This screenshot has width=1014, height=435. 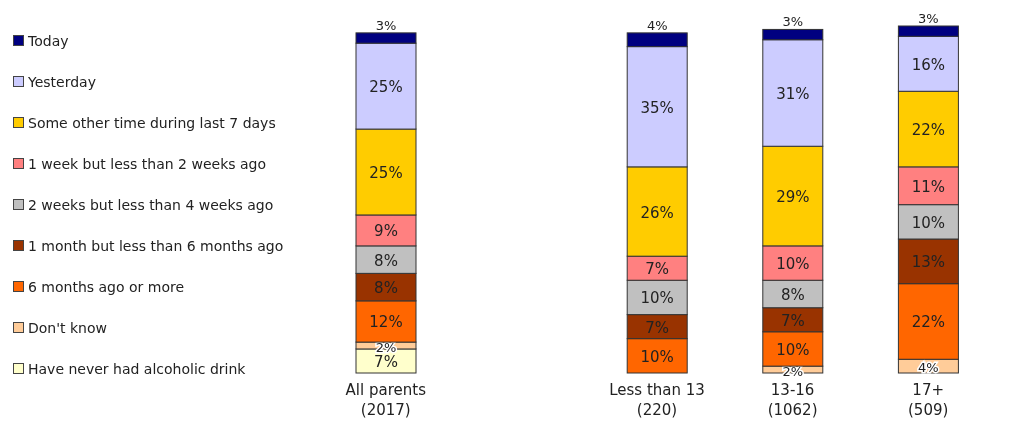 What do you see at coordinates (793, 94) in the screenshot?
I see `data-label: 31%` at bounding box center [793, 94].